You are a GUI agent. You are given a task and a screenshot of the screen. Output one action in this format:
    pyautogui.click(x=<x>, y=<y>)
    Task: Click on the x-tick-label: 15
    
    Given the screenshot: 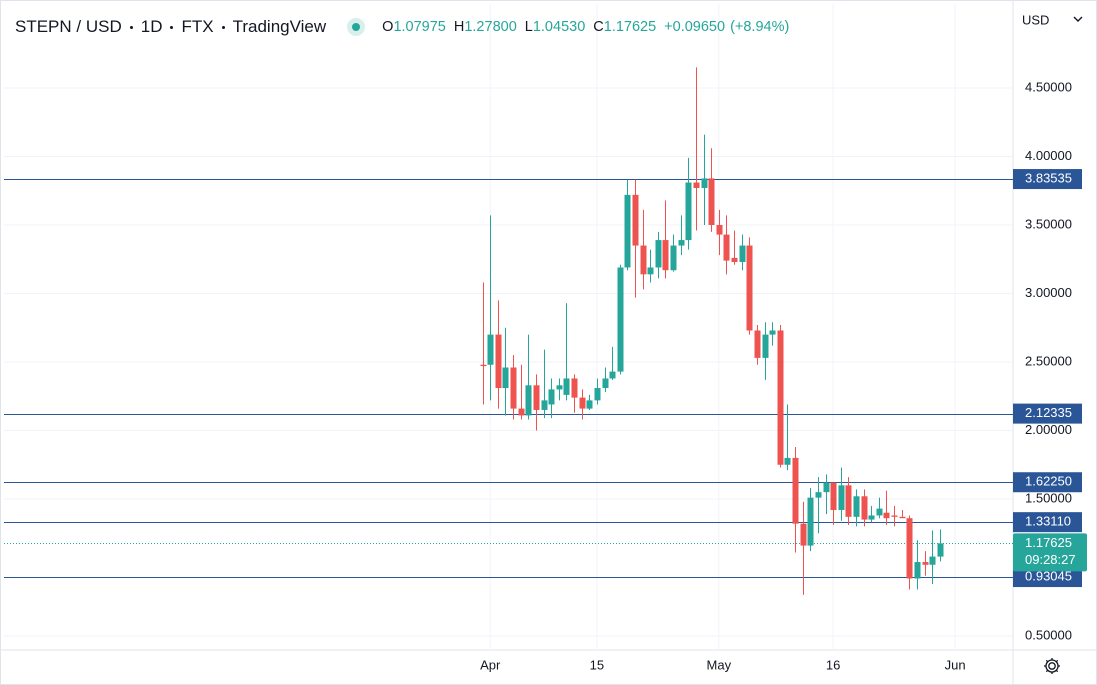 What is the action you would take?
    pyautogui.click(x=597, y=664)
    